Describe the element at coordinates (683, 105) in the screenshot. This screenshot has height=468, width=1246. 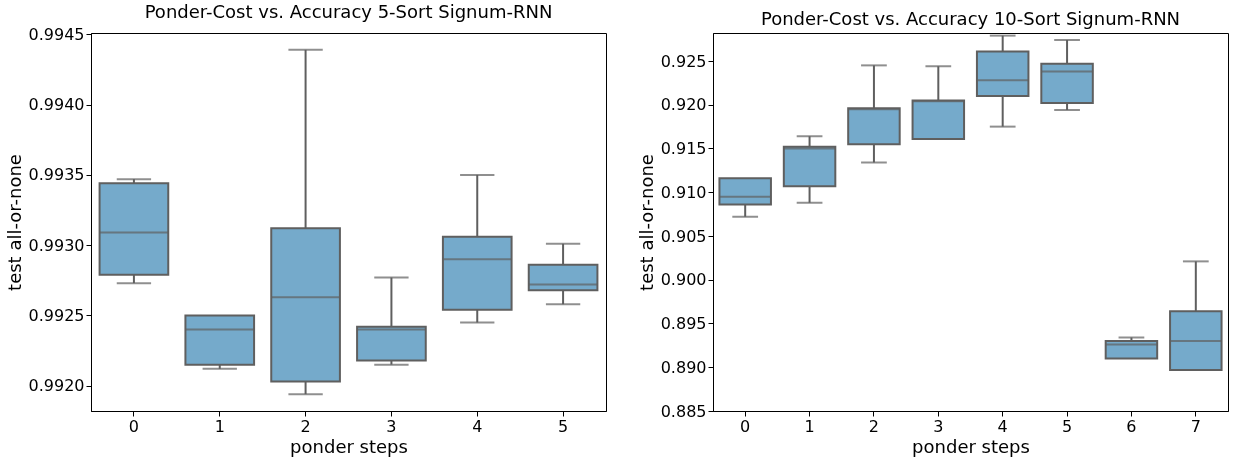
I see `y-tick-label: 0.920` at that location.